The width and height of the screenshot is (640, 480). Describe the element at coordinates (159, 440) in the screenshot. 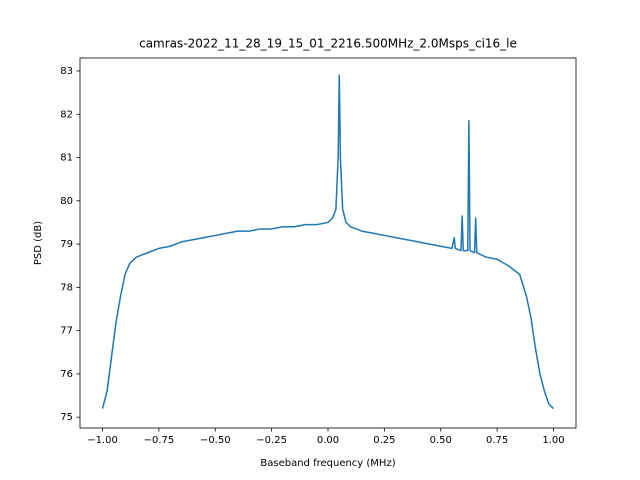

I see `x-tick-label: −0.75` at that location.